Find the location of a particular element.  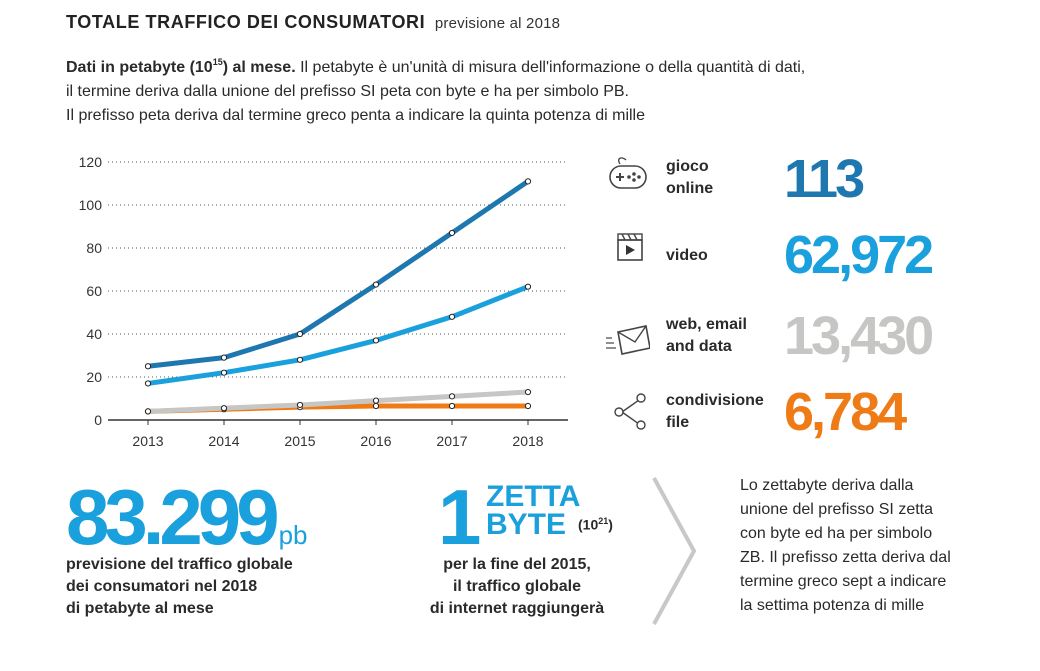

zettabyte-exponent: (1021) is located at coordinates (595, 524).